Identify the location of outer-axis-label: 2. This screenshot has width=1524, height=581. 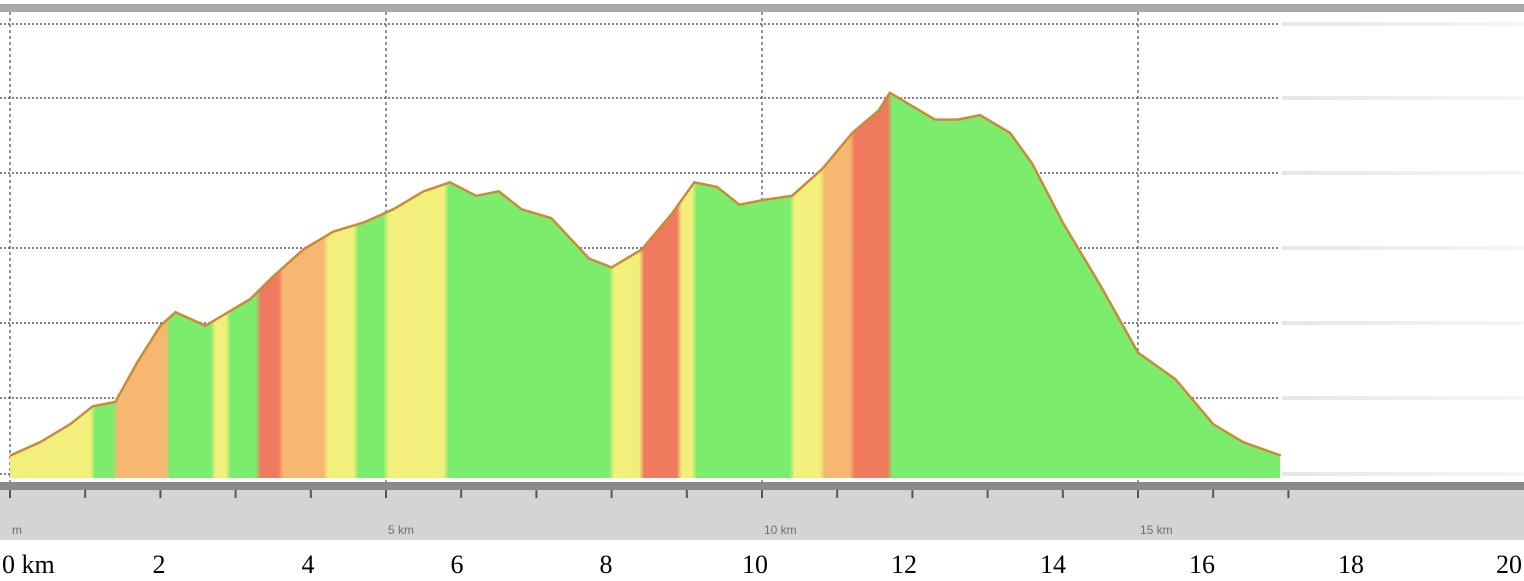
(159, 564).